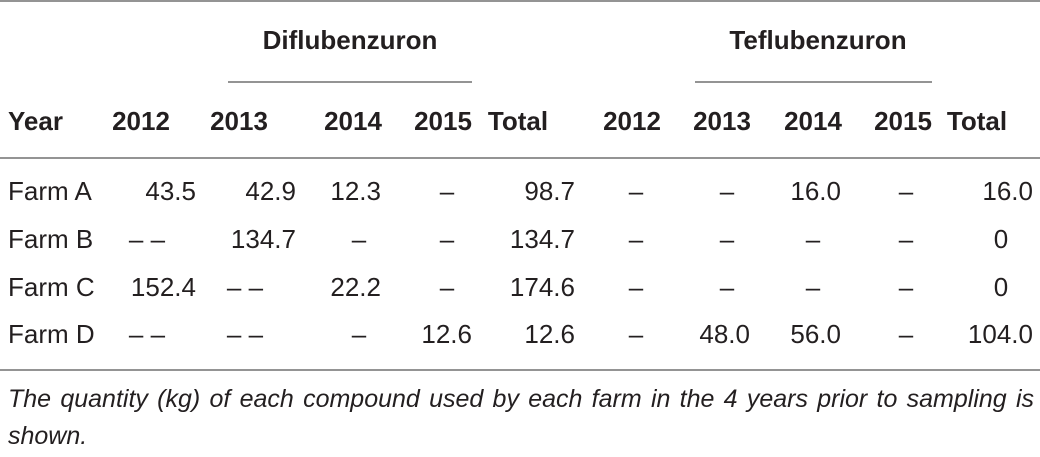  I want to click on cell: 48.0, so click(724, 334).